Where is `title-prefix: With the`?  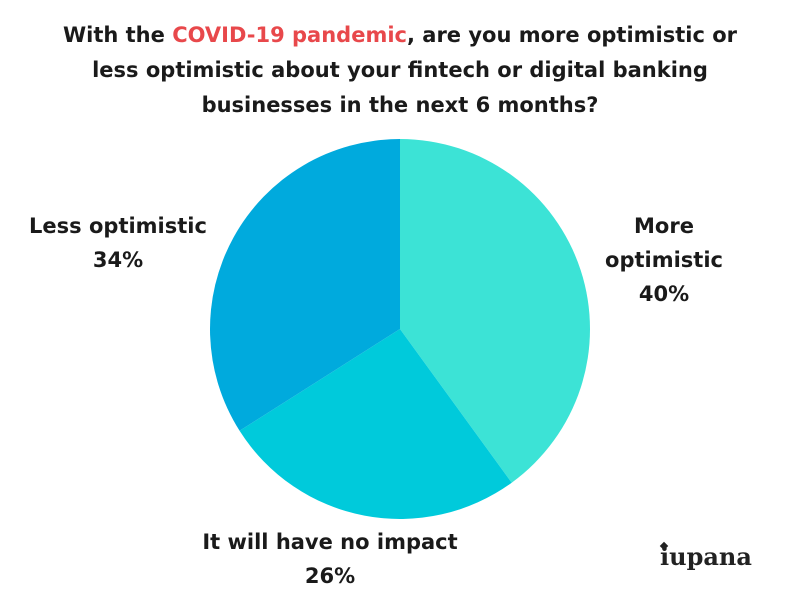
title-prefix: With the is located at coordinates (117, 35).